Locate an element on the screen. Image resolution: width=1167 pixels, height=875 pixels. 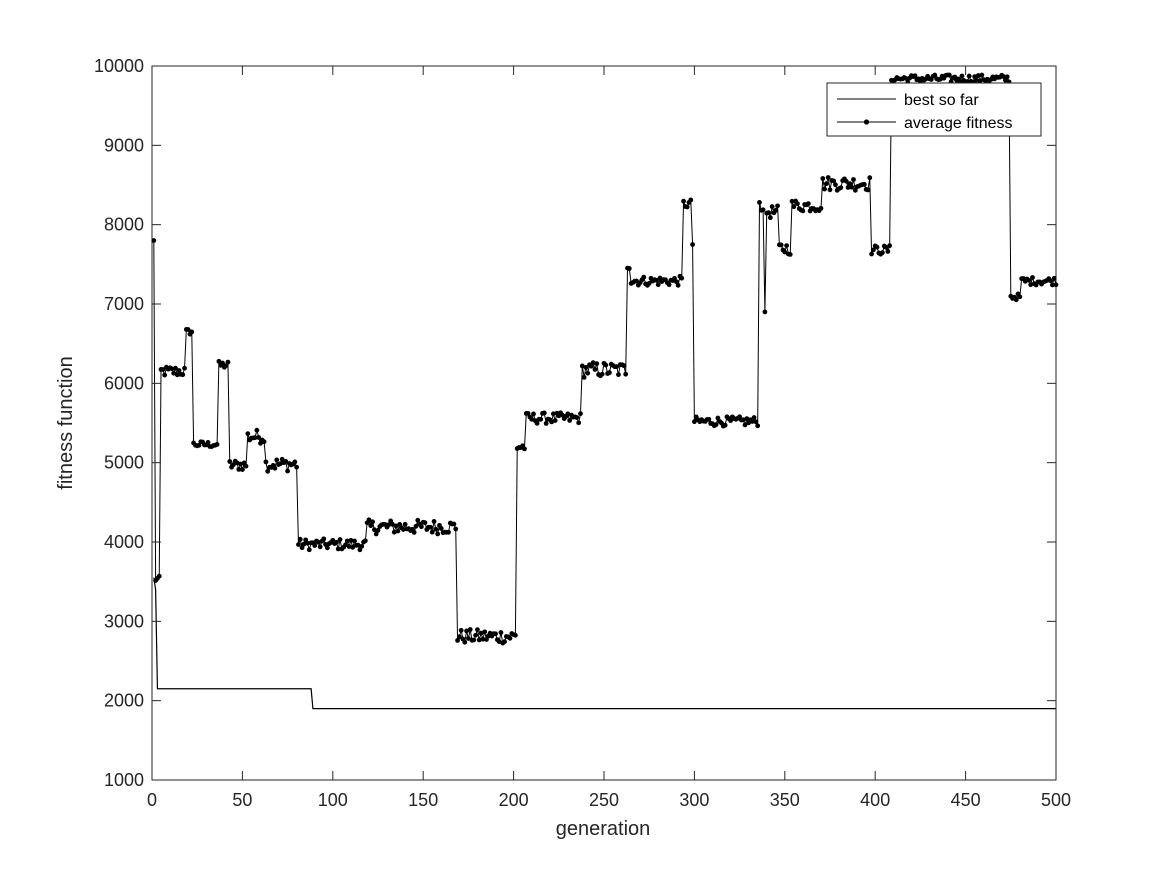
legend-marker-average-fitness is located at coordinates (866, 122).